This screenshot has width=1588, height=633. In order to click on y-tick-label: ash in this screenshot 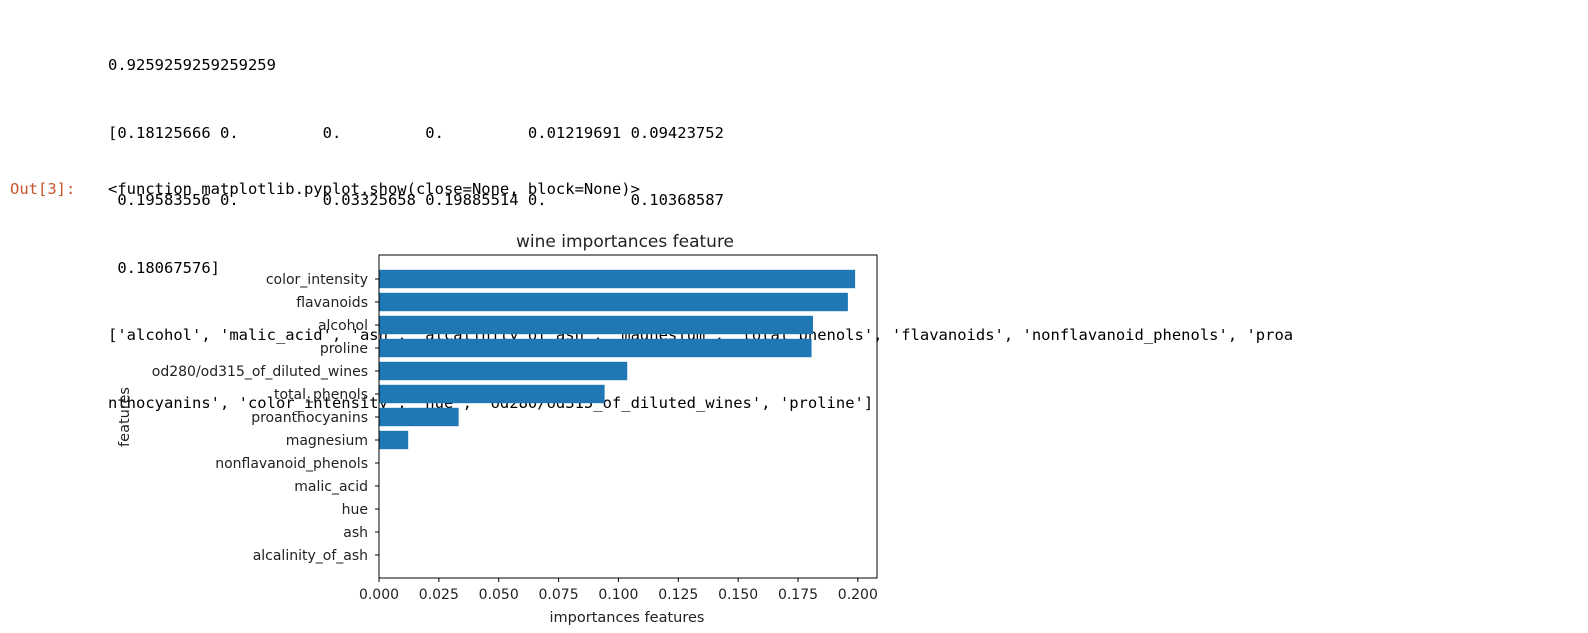, I will do `click(355, 533)`.